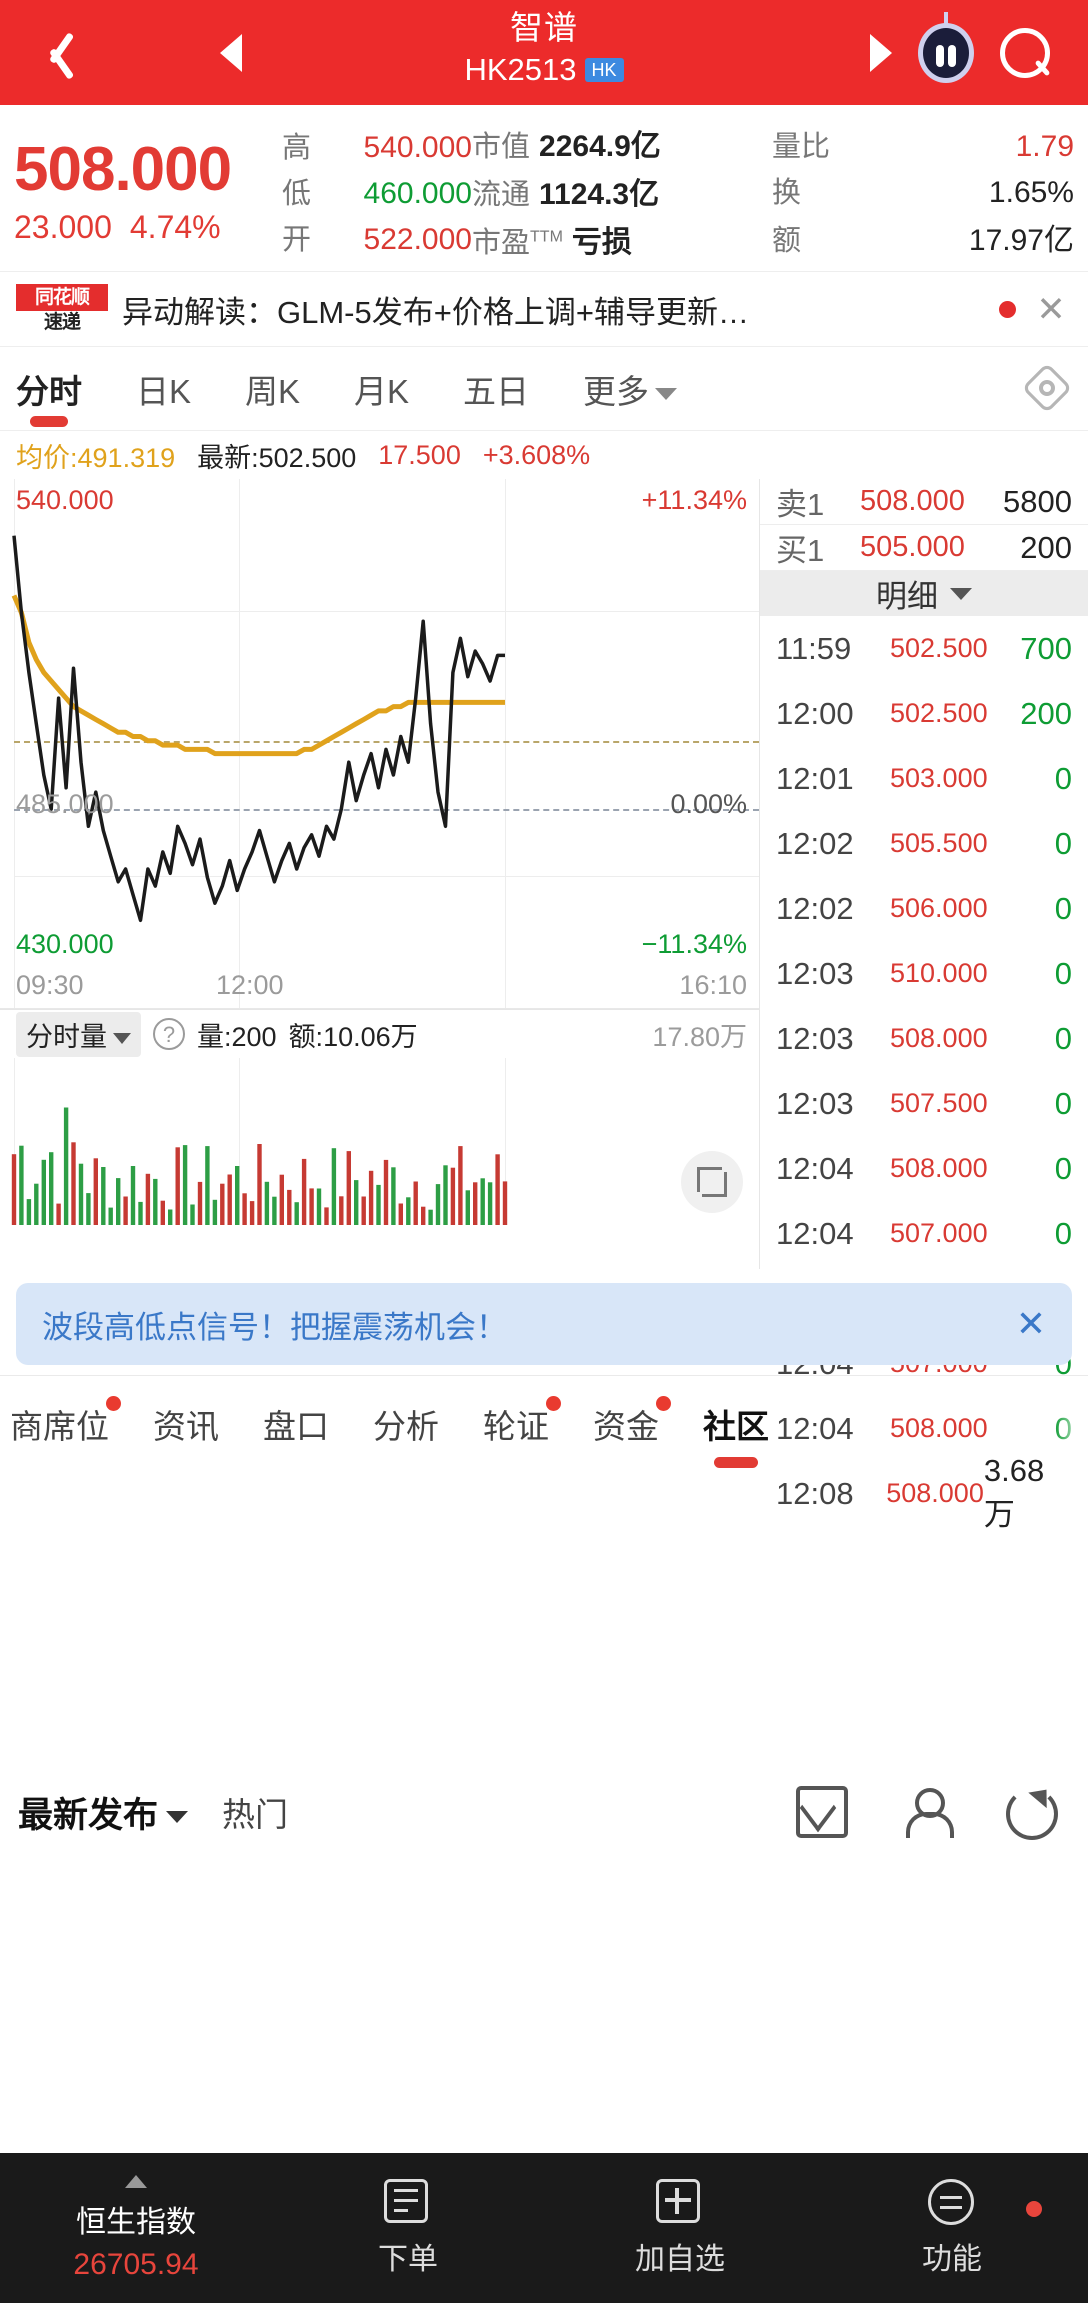 The height and width of the screenshot is (2303, 1088). I want to click on question-mark-icon: ?, so click(169, 1034).